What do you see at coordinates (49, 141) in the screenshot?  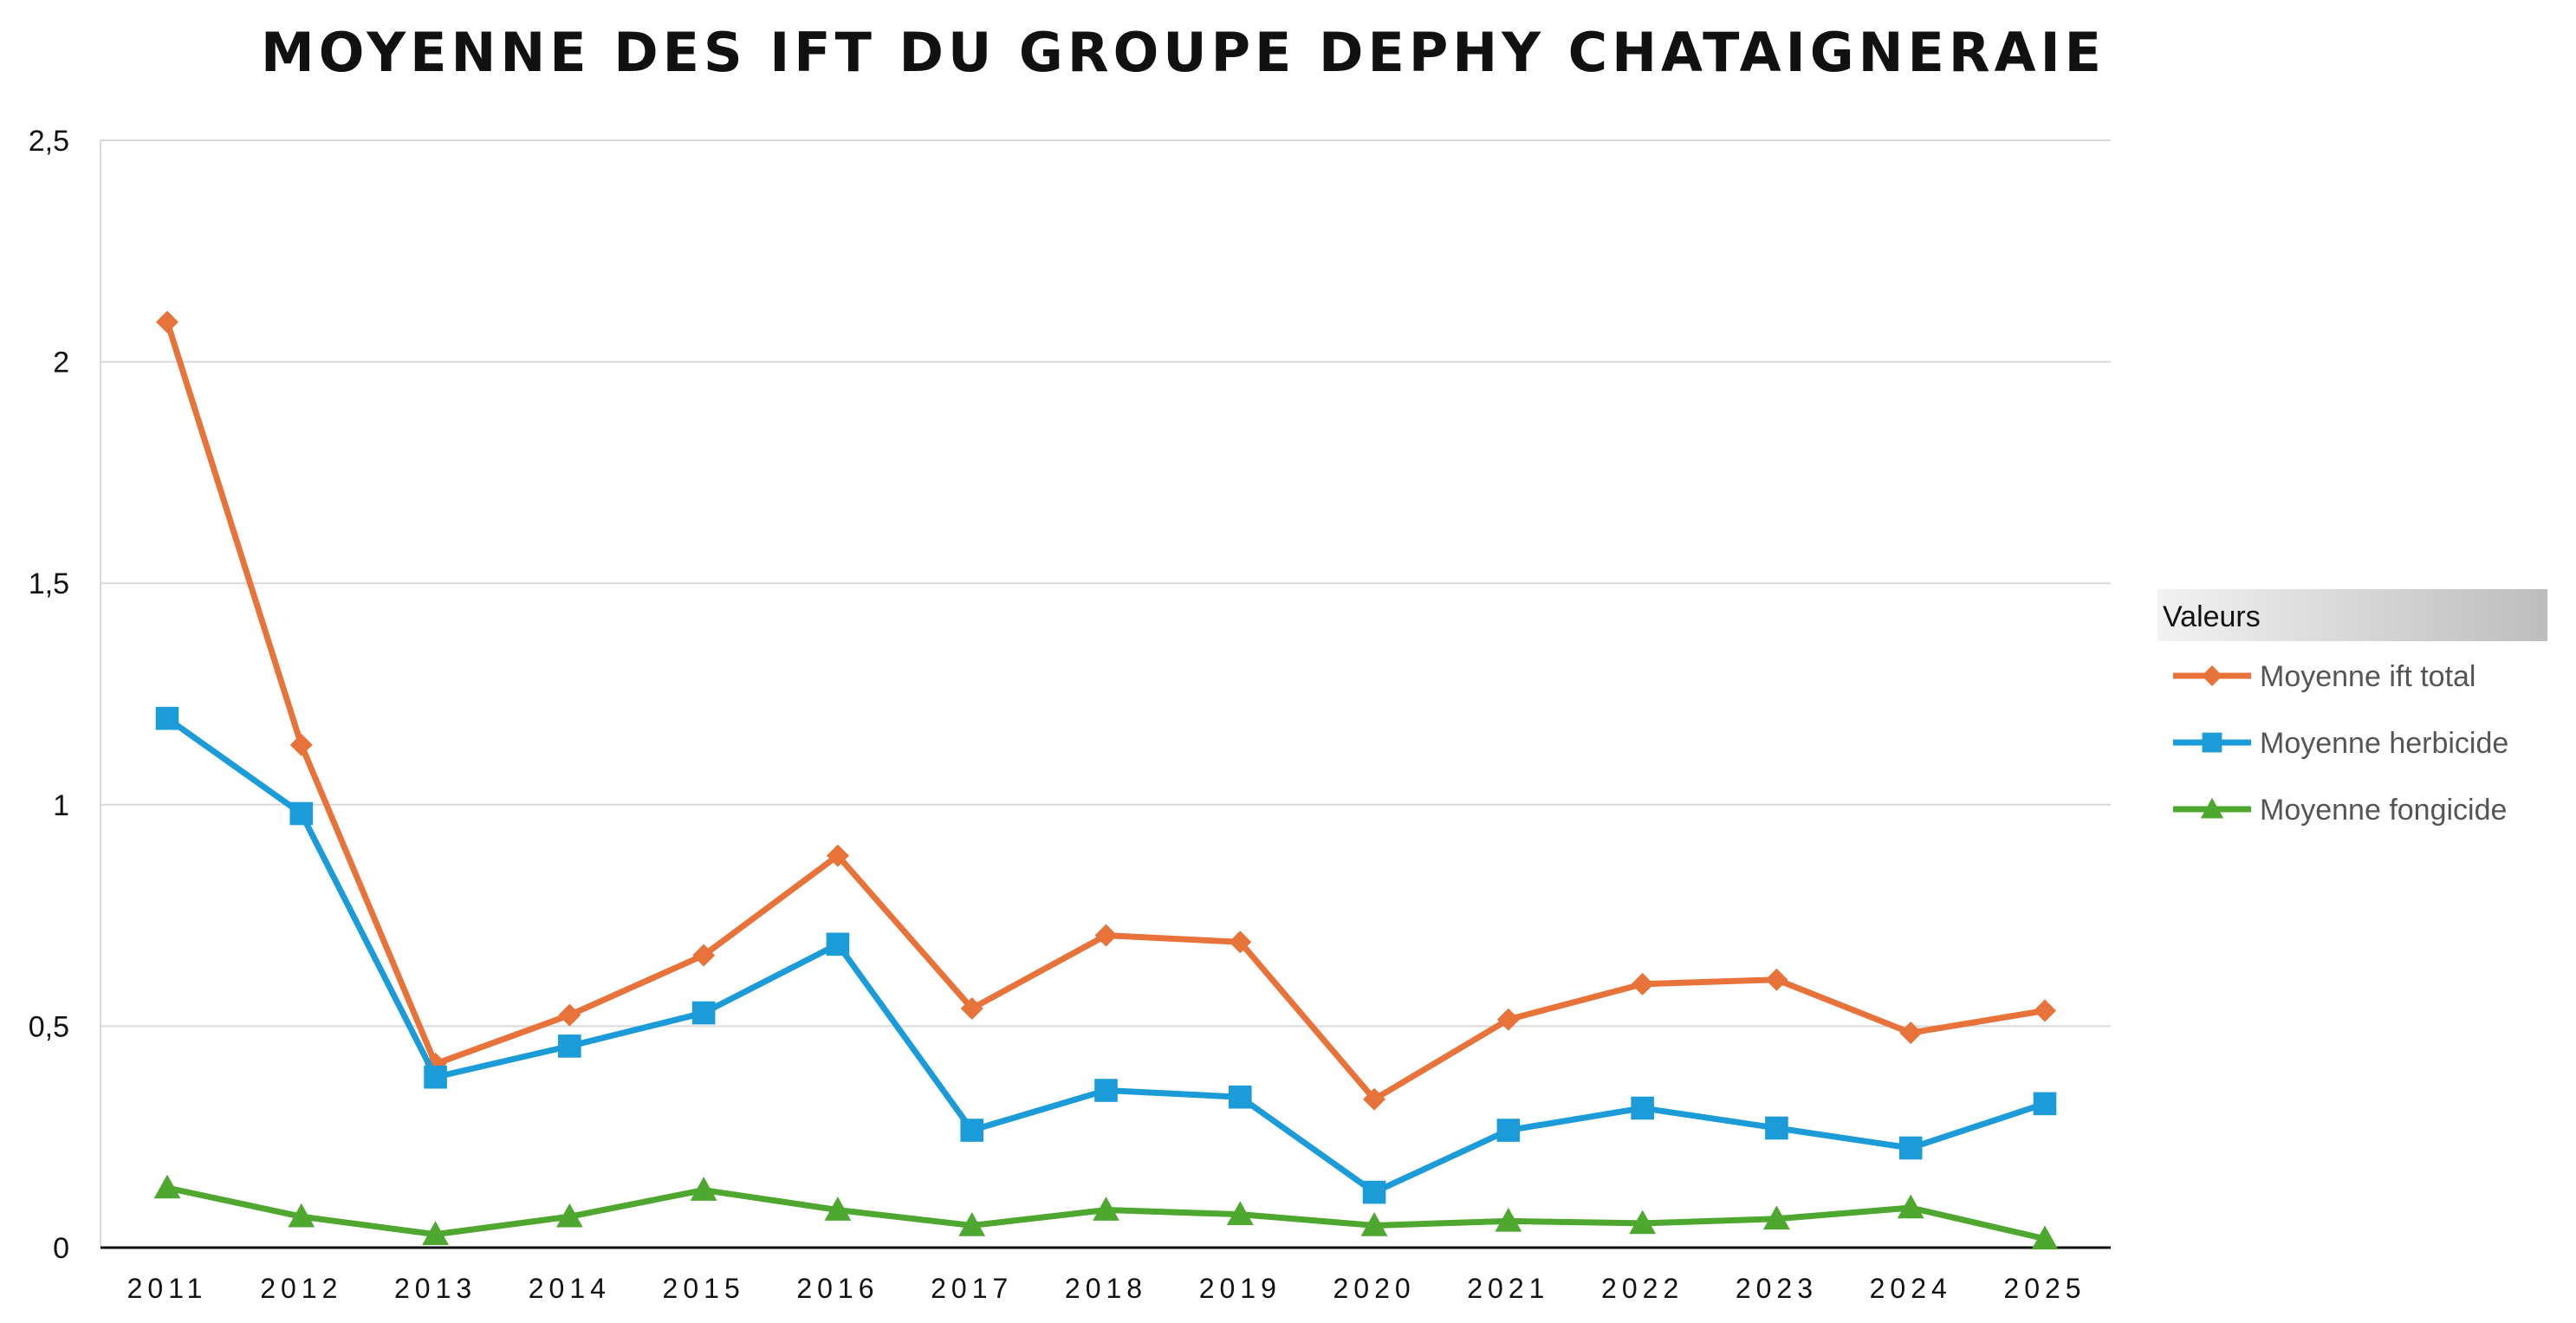 I see `y-tick-label: 2,5` at bounding box center [49, 141].